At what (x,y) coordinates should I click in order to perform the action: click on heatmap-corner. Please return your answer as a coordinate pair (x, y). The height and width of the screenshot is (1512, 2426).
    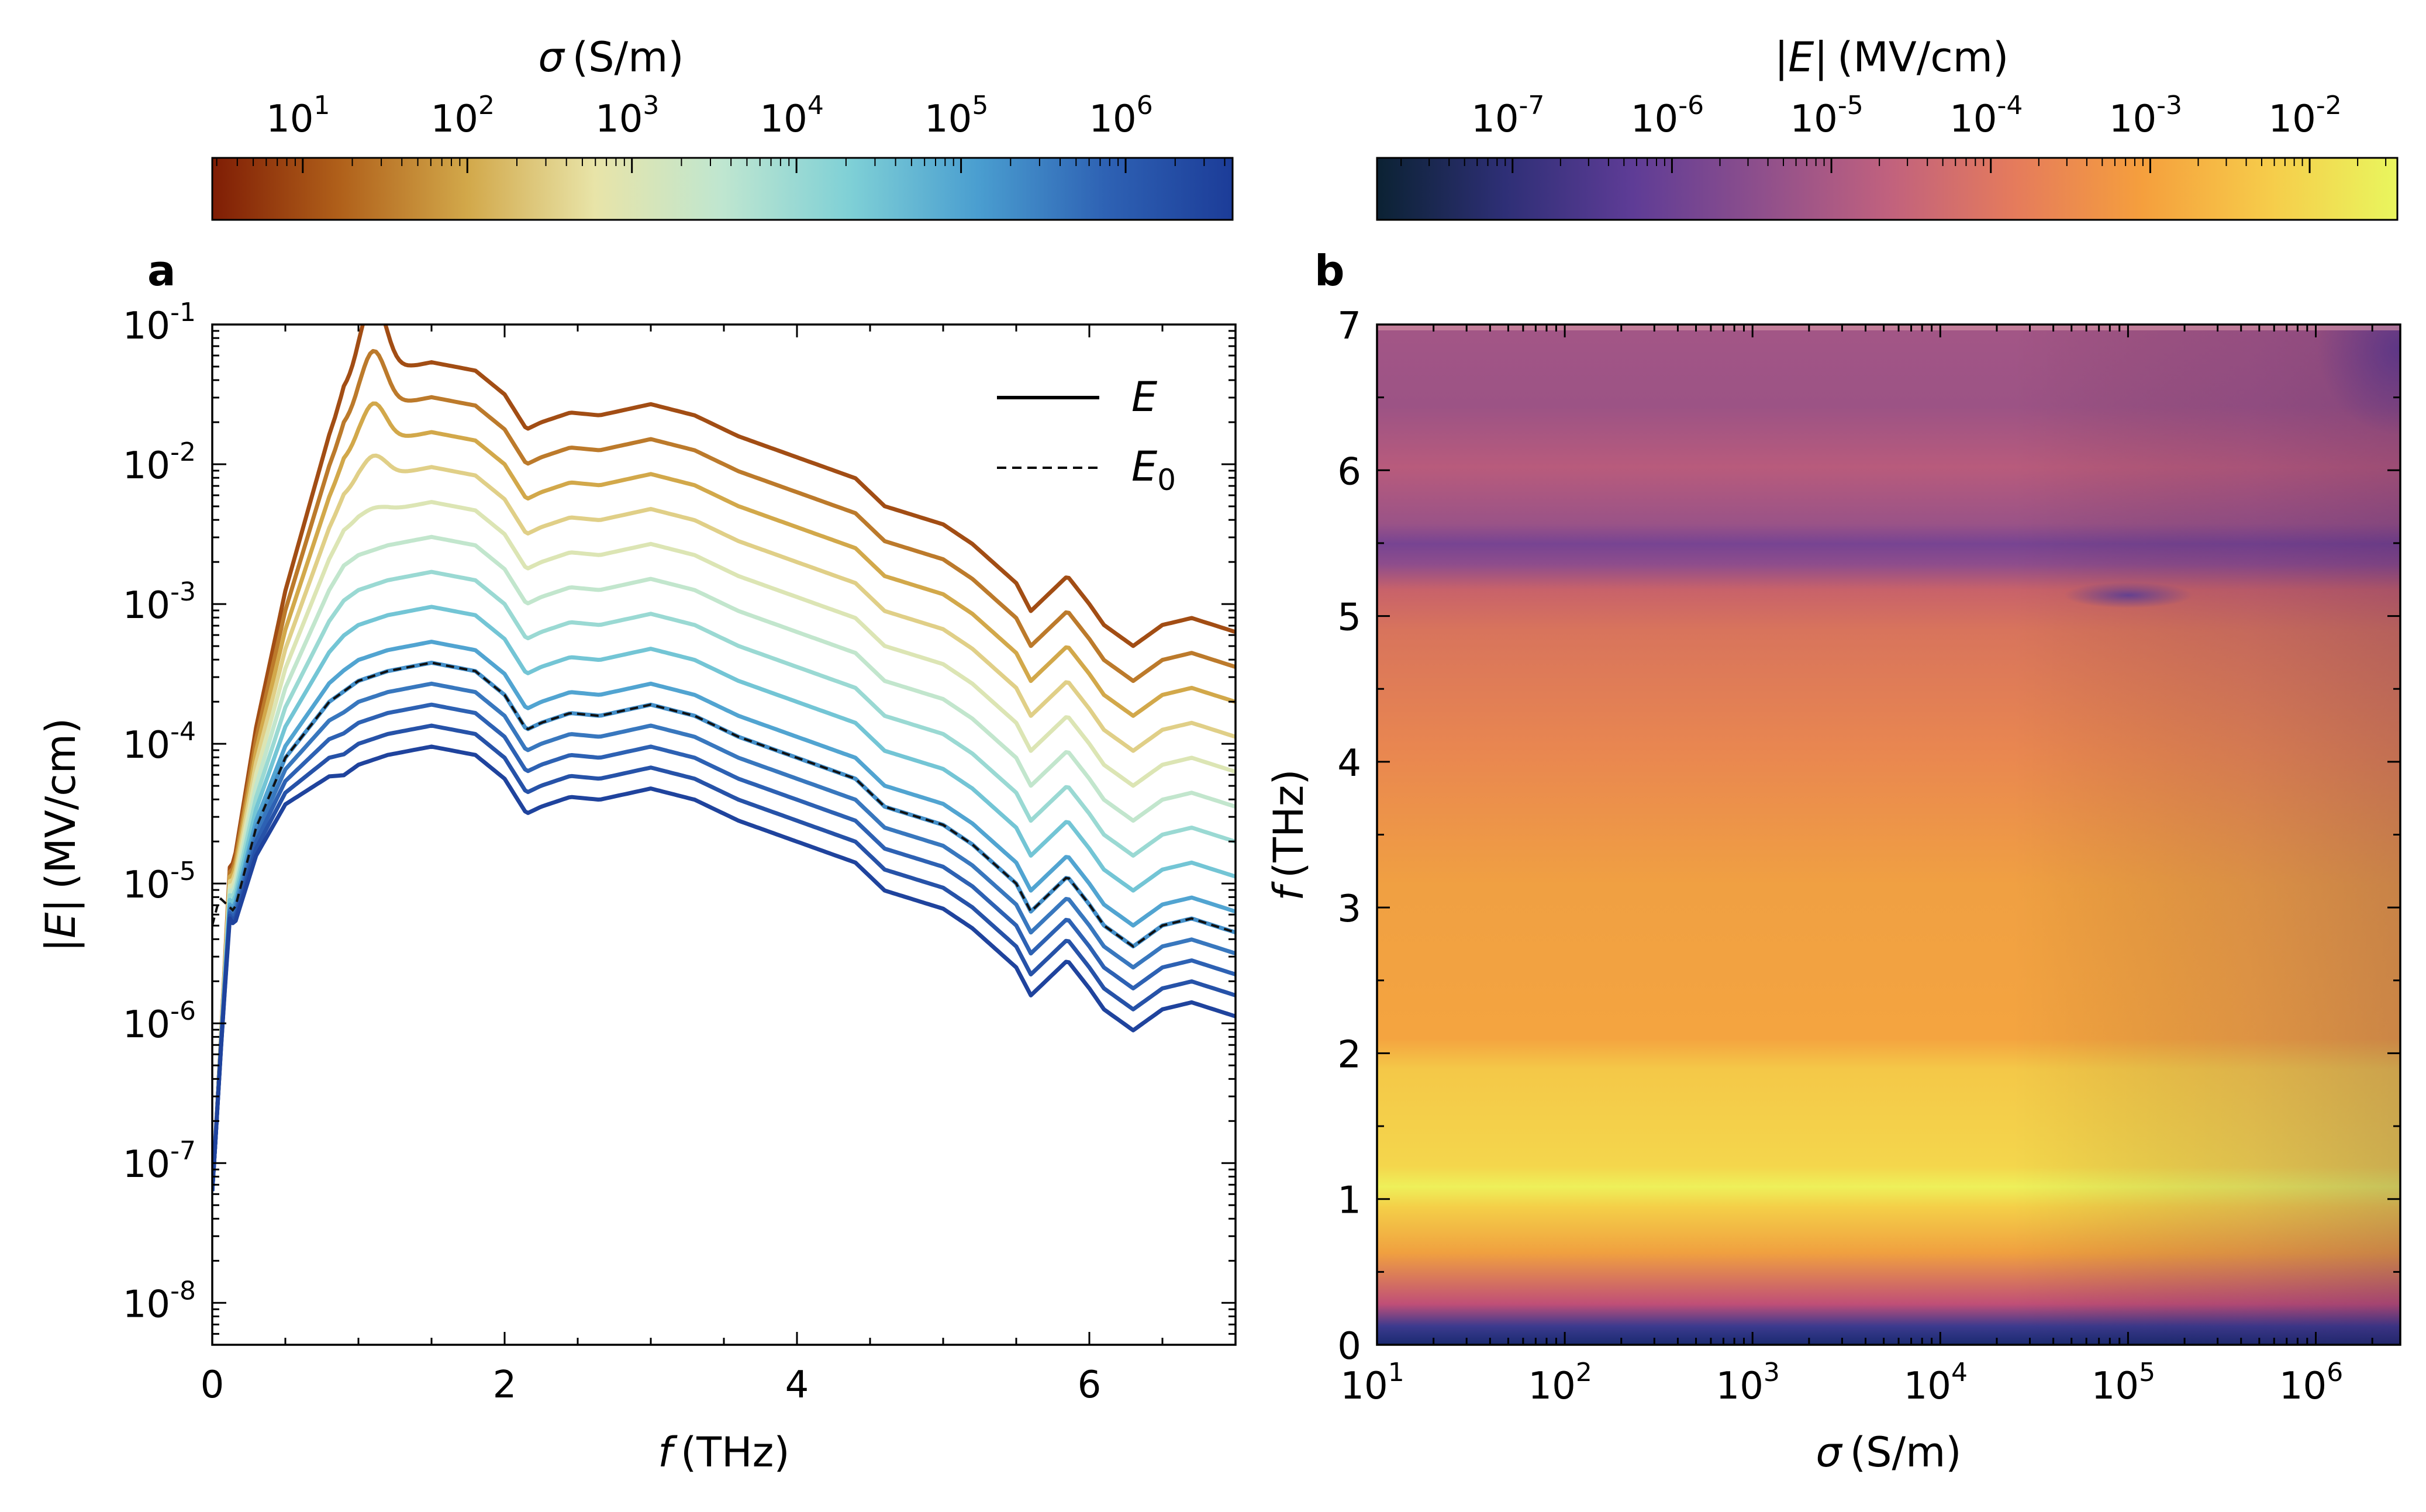
    Looking at the image, I should click on (2281, 447).